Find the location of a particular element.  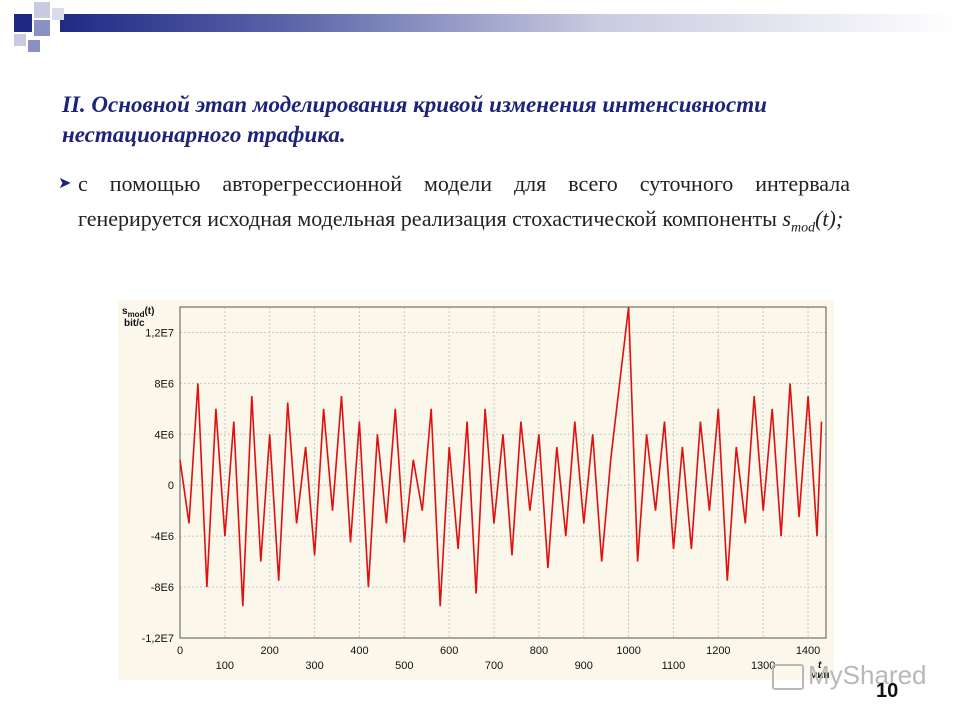

x-tick-label: 1400 is located at coordinates (808, 651).